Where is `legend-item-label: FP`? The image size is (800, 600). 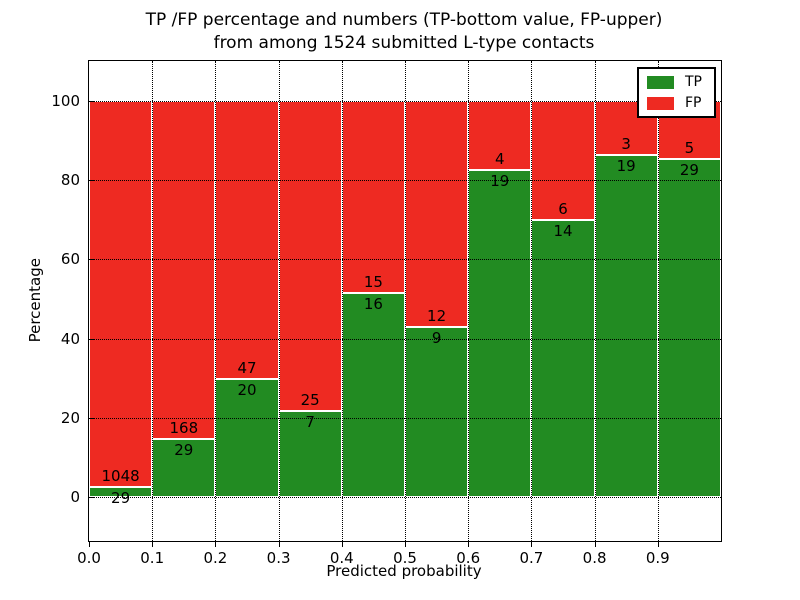
legend-item-label: FP is located at coordinates (693, 103).